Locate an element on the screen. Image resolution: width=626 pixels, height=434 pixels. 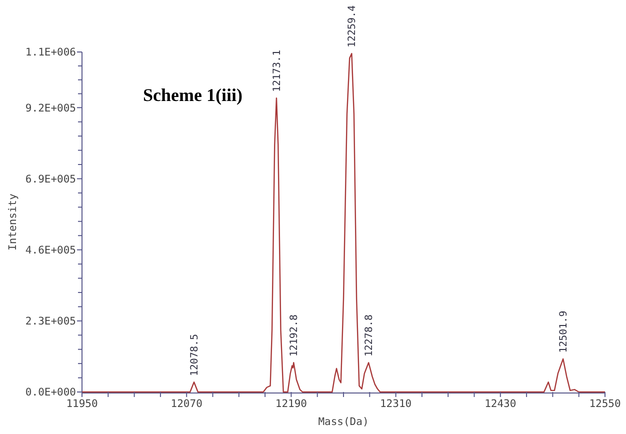
annotation: 12501.9 is located at coordinates (564, 331).